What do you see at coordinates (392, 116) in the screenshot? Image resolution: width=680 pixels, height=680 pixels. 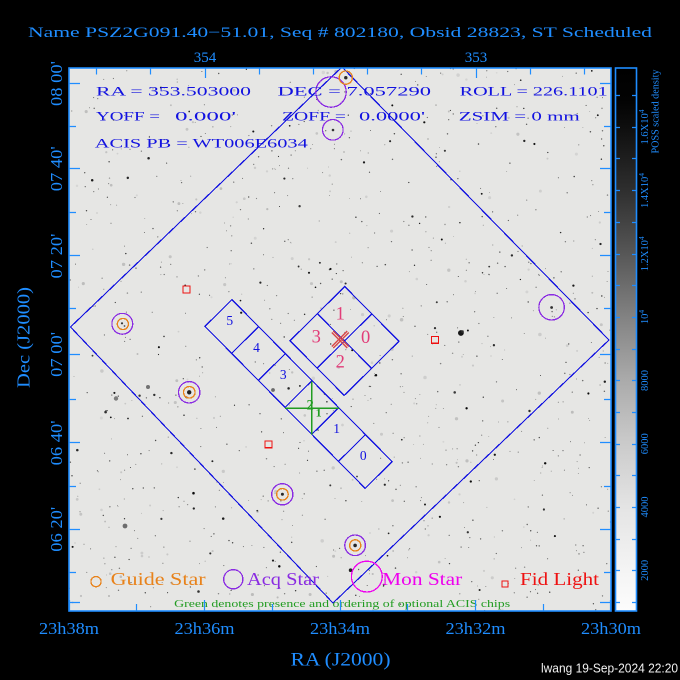 I see `svg-text: 0.0000'` at bounding box center [392, 116].